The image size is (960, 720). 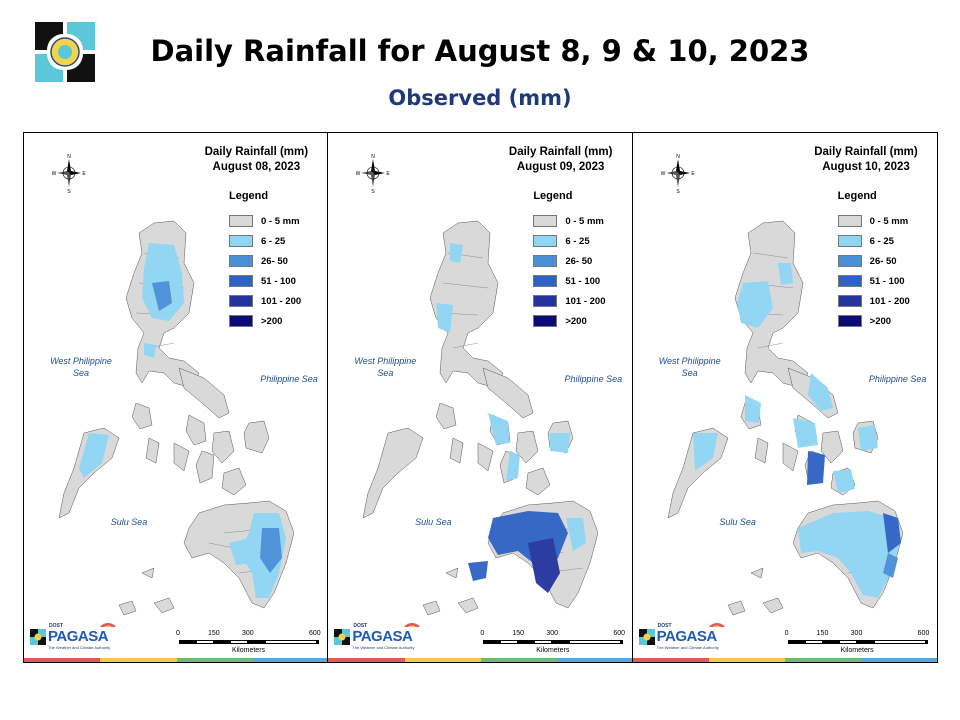 I want to click on panel-title: Daily Rainfall (mm) August 08, 2023, so click(x=256, y=160).